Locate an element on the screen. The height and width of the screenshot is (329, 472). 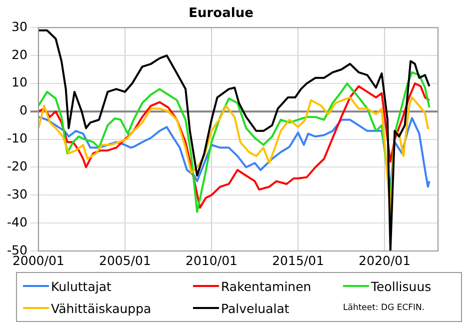
y-tick-label: 0 is located at coordinates (23, 110).